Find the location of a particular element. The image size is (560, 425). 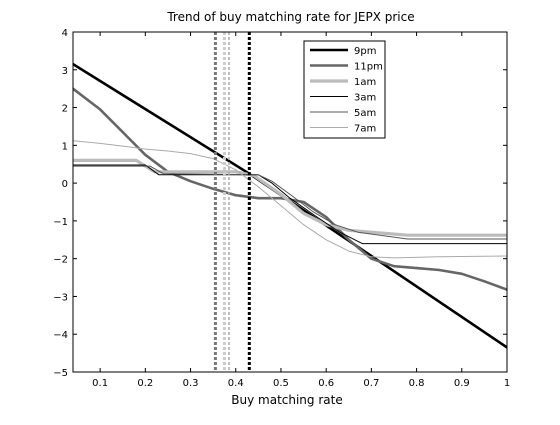

y-tick-label: −5 is located at coordinates (60, 373).